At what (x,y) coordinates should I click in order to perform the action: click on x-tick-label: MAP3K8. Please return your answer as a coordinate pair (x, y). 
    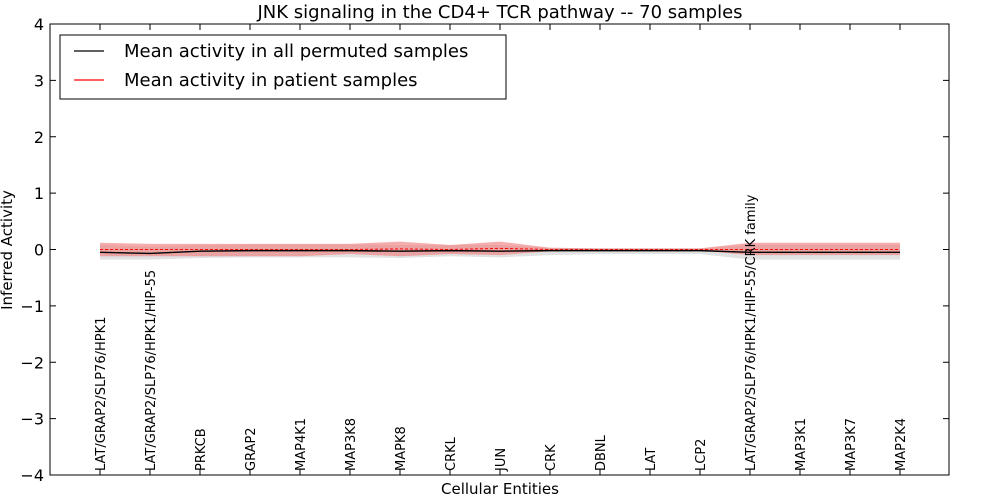
    Looking at the image, I should click on (351, 444).